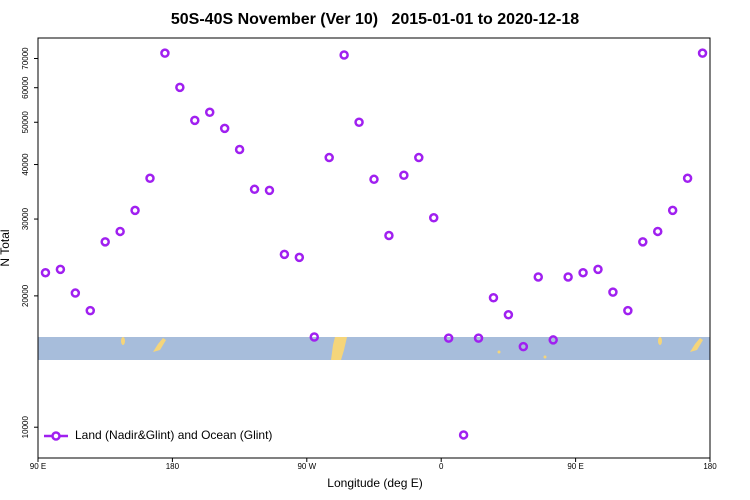  Describe the element at coordinates (25, 427) in the screenshot. I see `y-tick-label: 10000` at that location.